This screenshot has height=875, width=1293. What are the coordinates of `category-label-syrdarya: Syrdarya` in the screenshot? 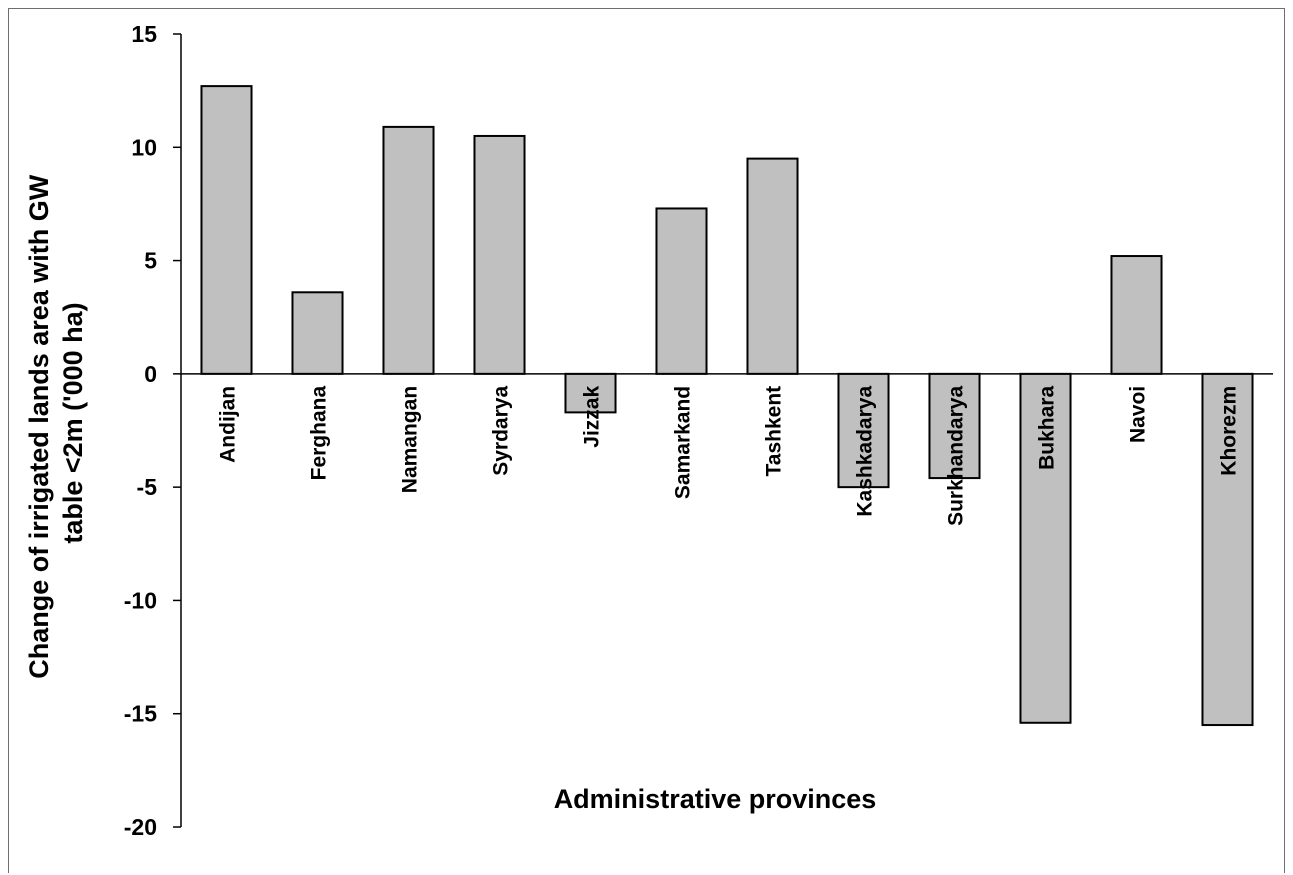 It's located at (501, 431).